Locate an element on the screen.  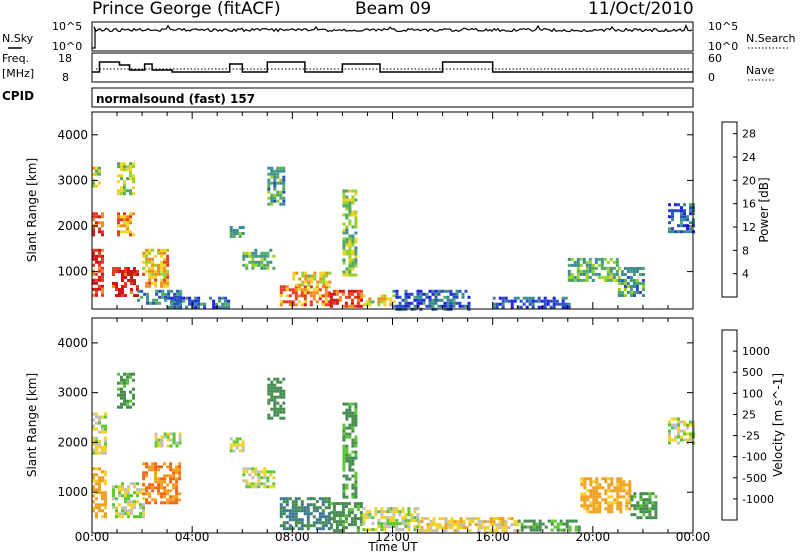
noise-left-tick-top: 10^5 is located at coordinates (67, 26).